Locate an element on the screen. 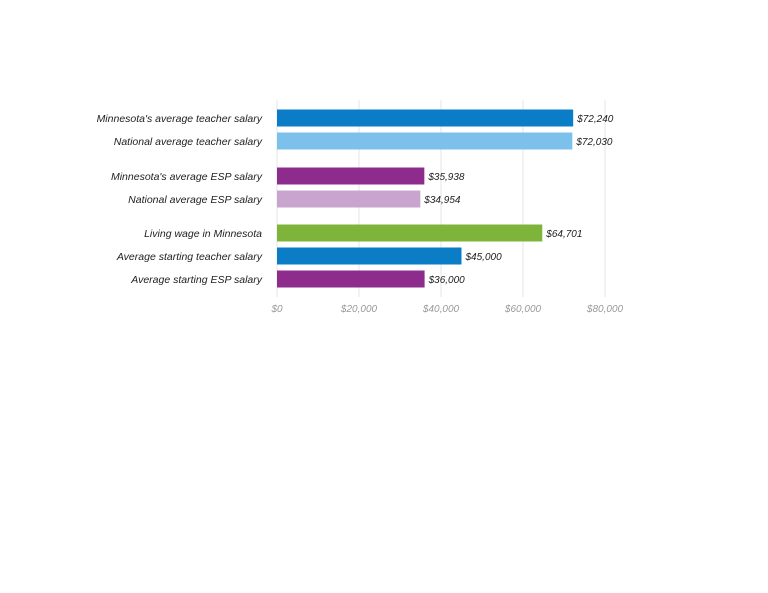 The width and height of the screenshot is (768, 593). category-label-5: Average starting teacher salary is located at coordinates (189, 257).